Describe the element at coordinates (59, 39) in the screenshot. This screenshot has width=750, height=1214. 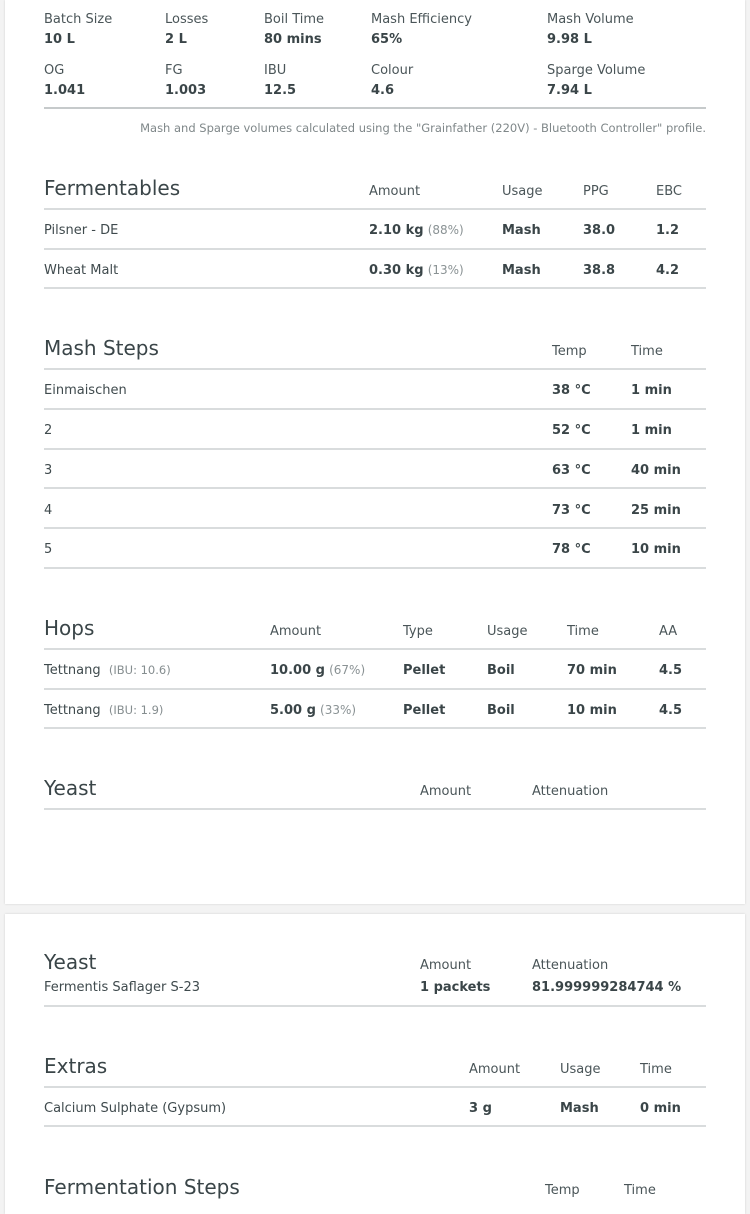
I see `batch-size-value: 10 L` at that location.